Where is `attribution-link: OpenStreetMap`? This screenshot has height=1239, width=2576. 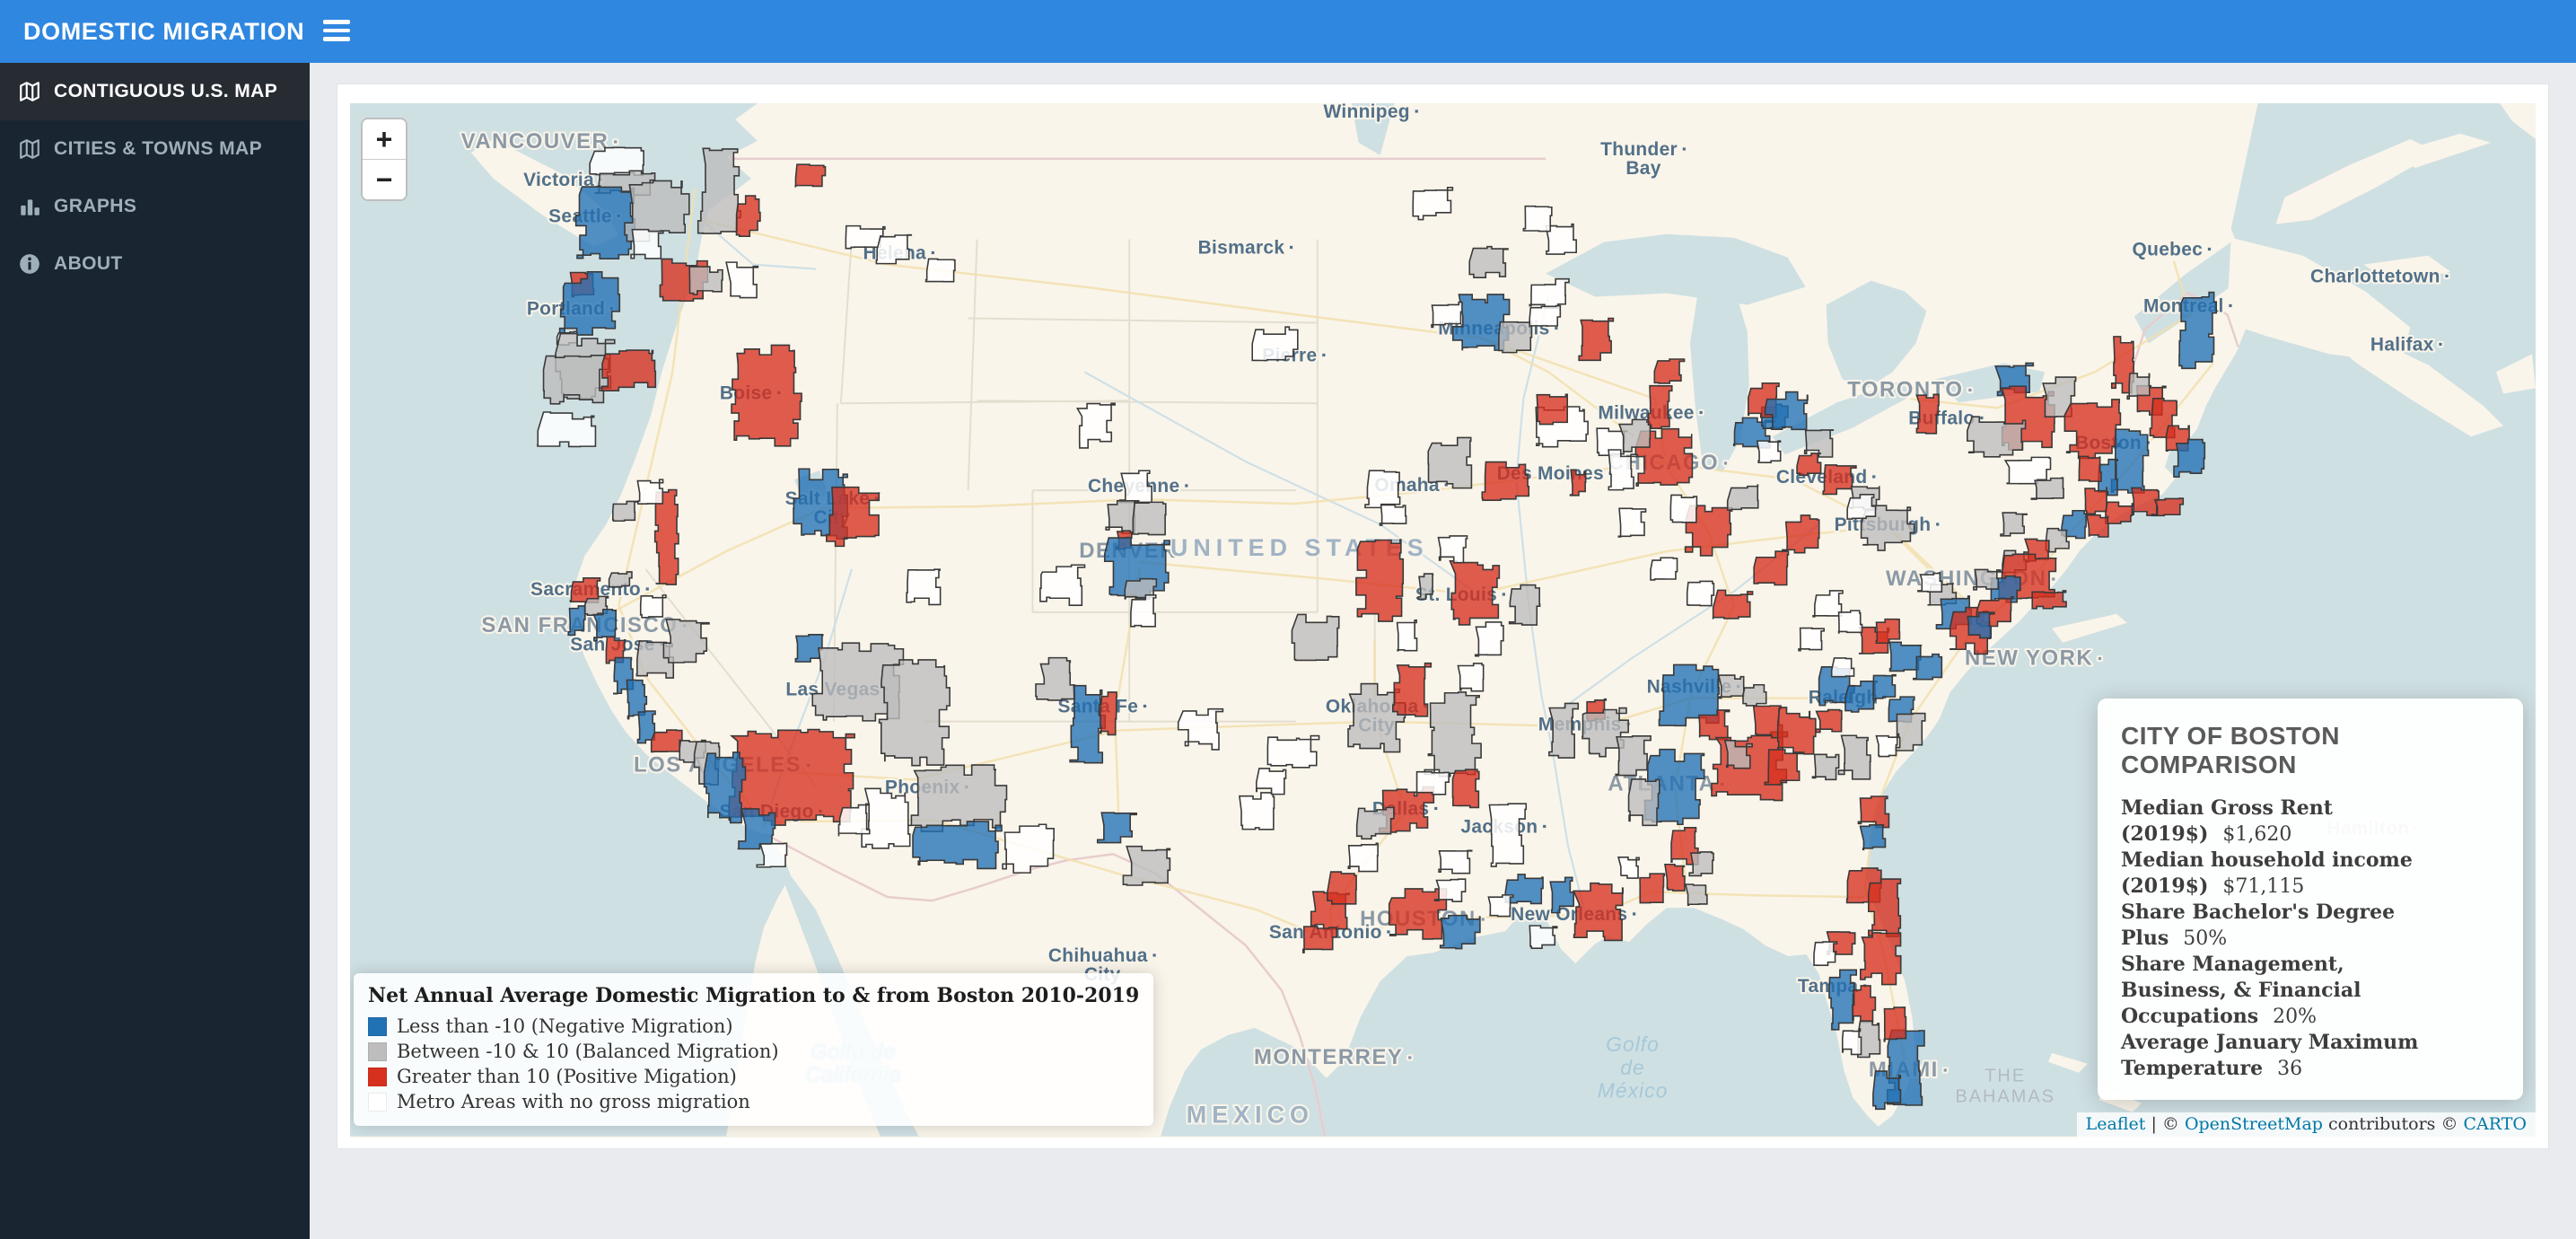
attribution-link: OpenStreetMap is located at coordinates (2253, 1124).